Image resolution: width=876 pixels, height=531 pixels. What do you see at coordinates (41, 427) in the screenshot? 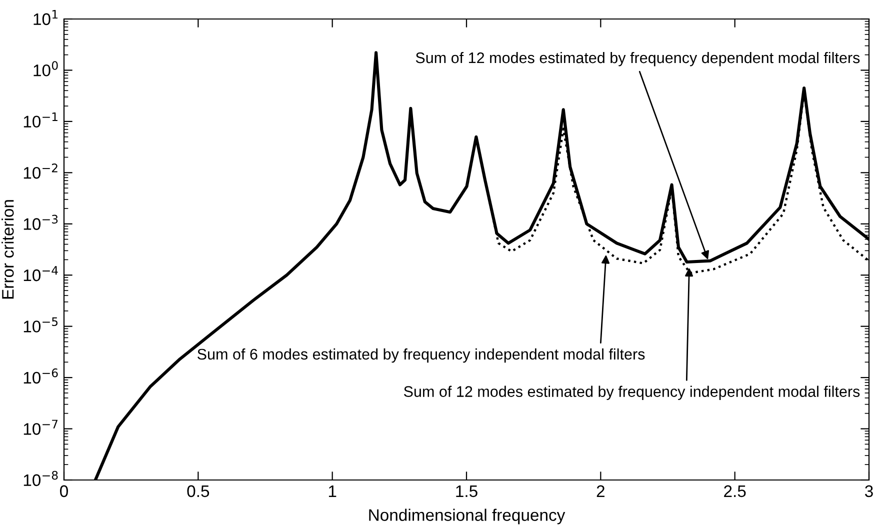
I see `y-tick-label: 10$^{−7}$` at bounding box center [41, 427].